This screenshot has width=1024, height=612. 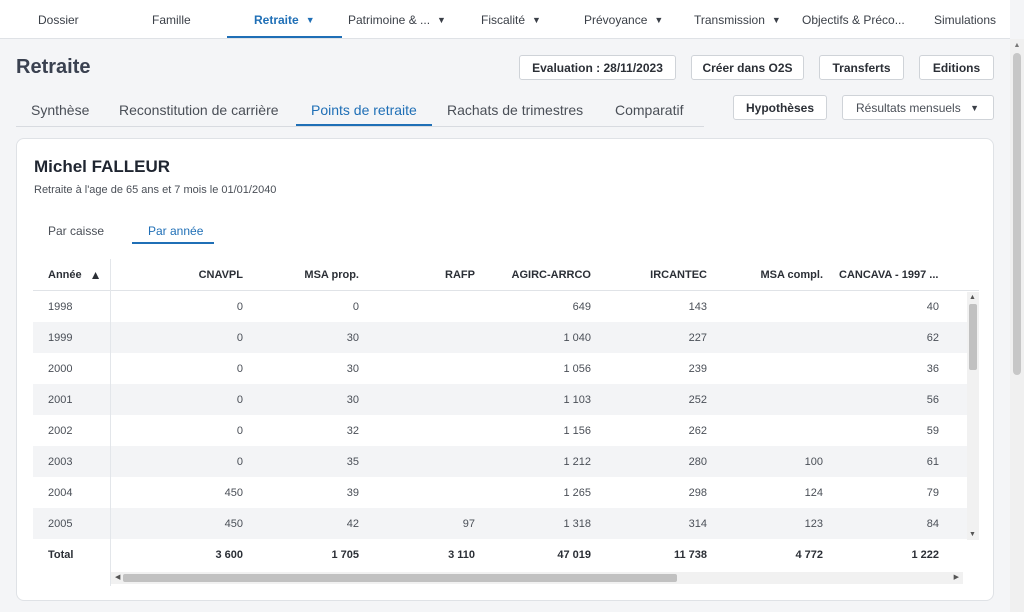 I want to click on scroll-right-icon: ▶, so click(x=956, y=577).